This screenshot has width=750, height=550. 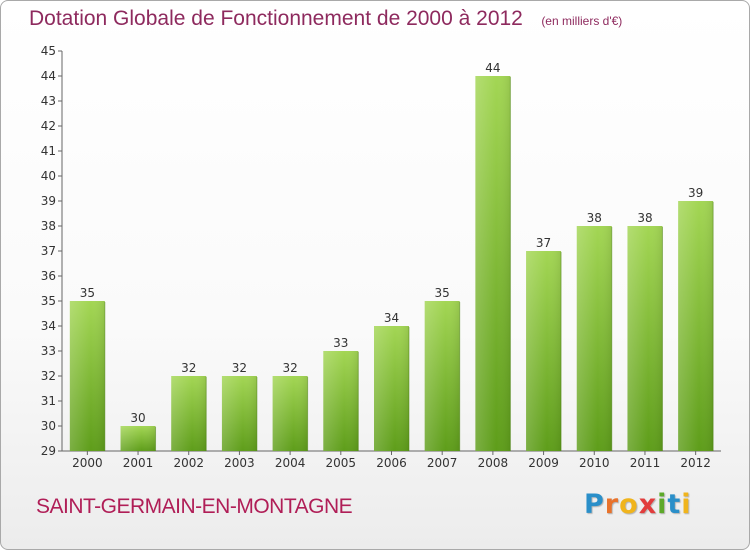 I want to click on y-tick-label: 32, so click(x=48, y=376).